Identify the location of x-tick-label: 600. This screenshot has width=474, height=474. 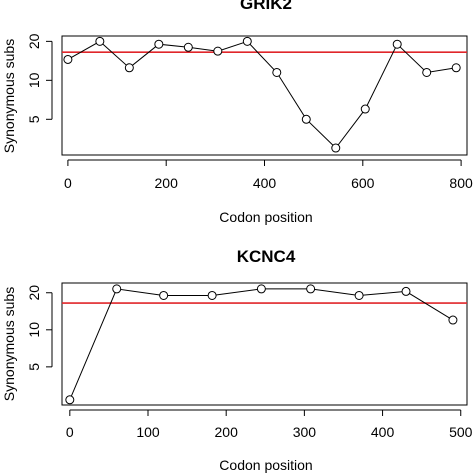
(363, 183).